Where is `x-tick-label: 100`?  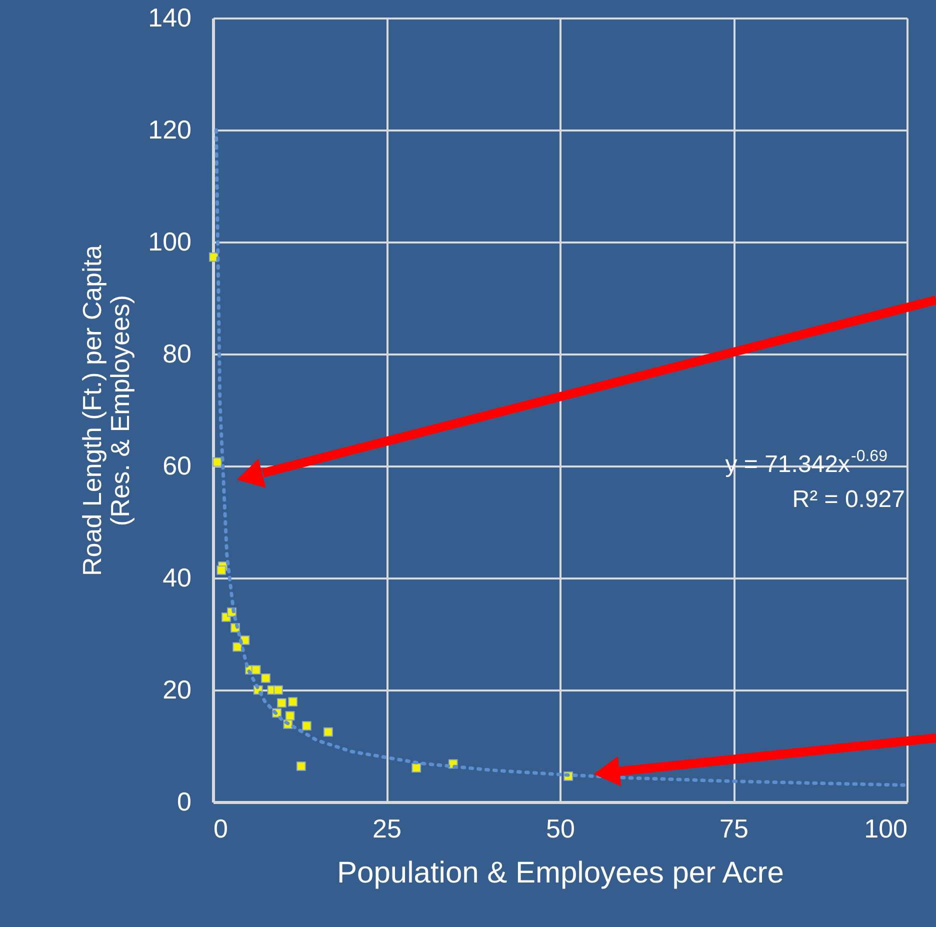 x-tick-label: 100 is located at coordinates (886, 829).